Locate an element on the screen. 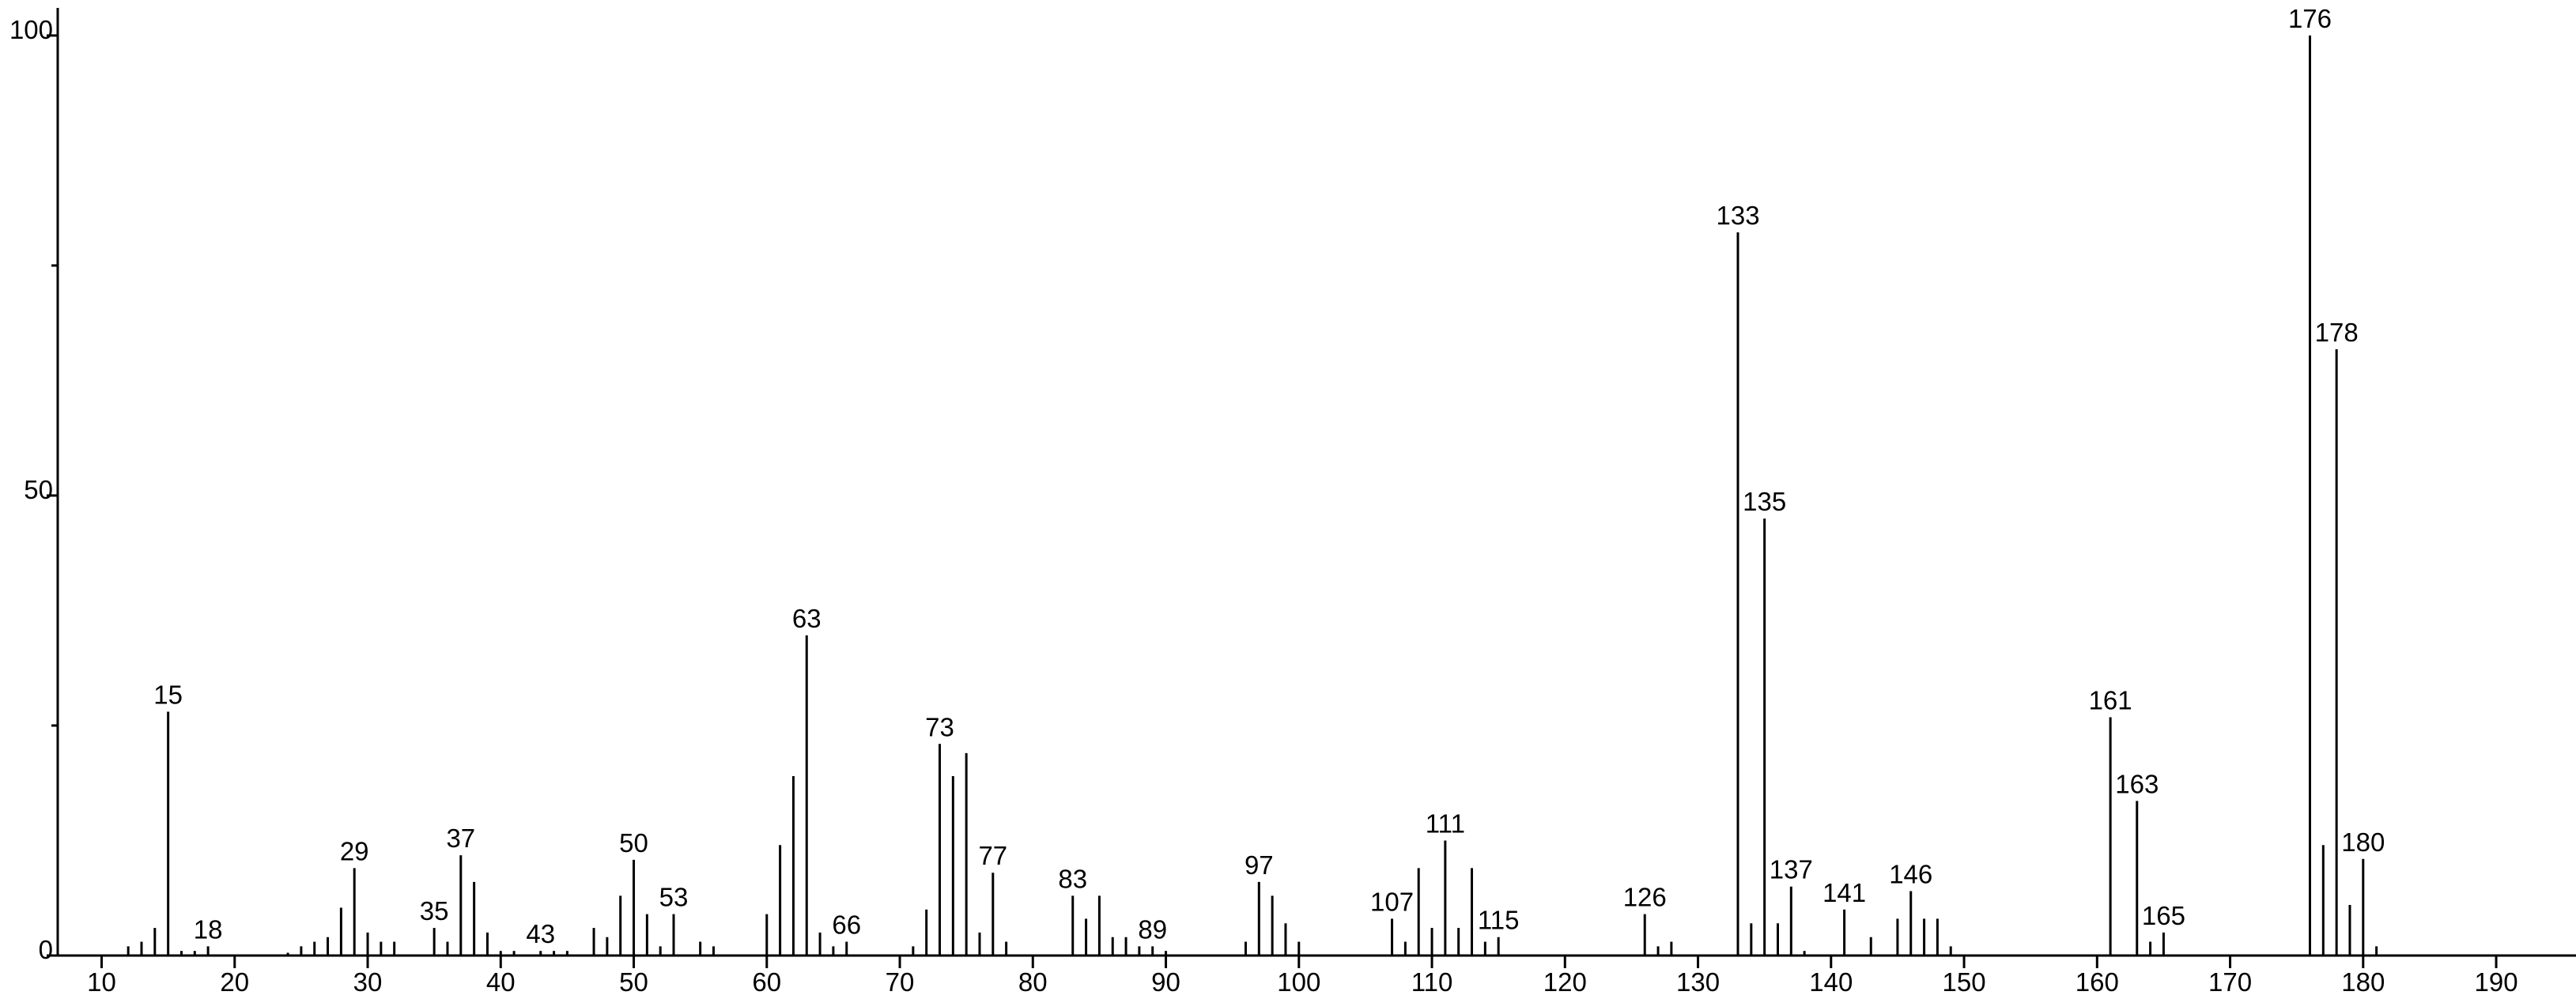  peak-label: 141 is located at coordinates (1844, 892).